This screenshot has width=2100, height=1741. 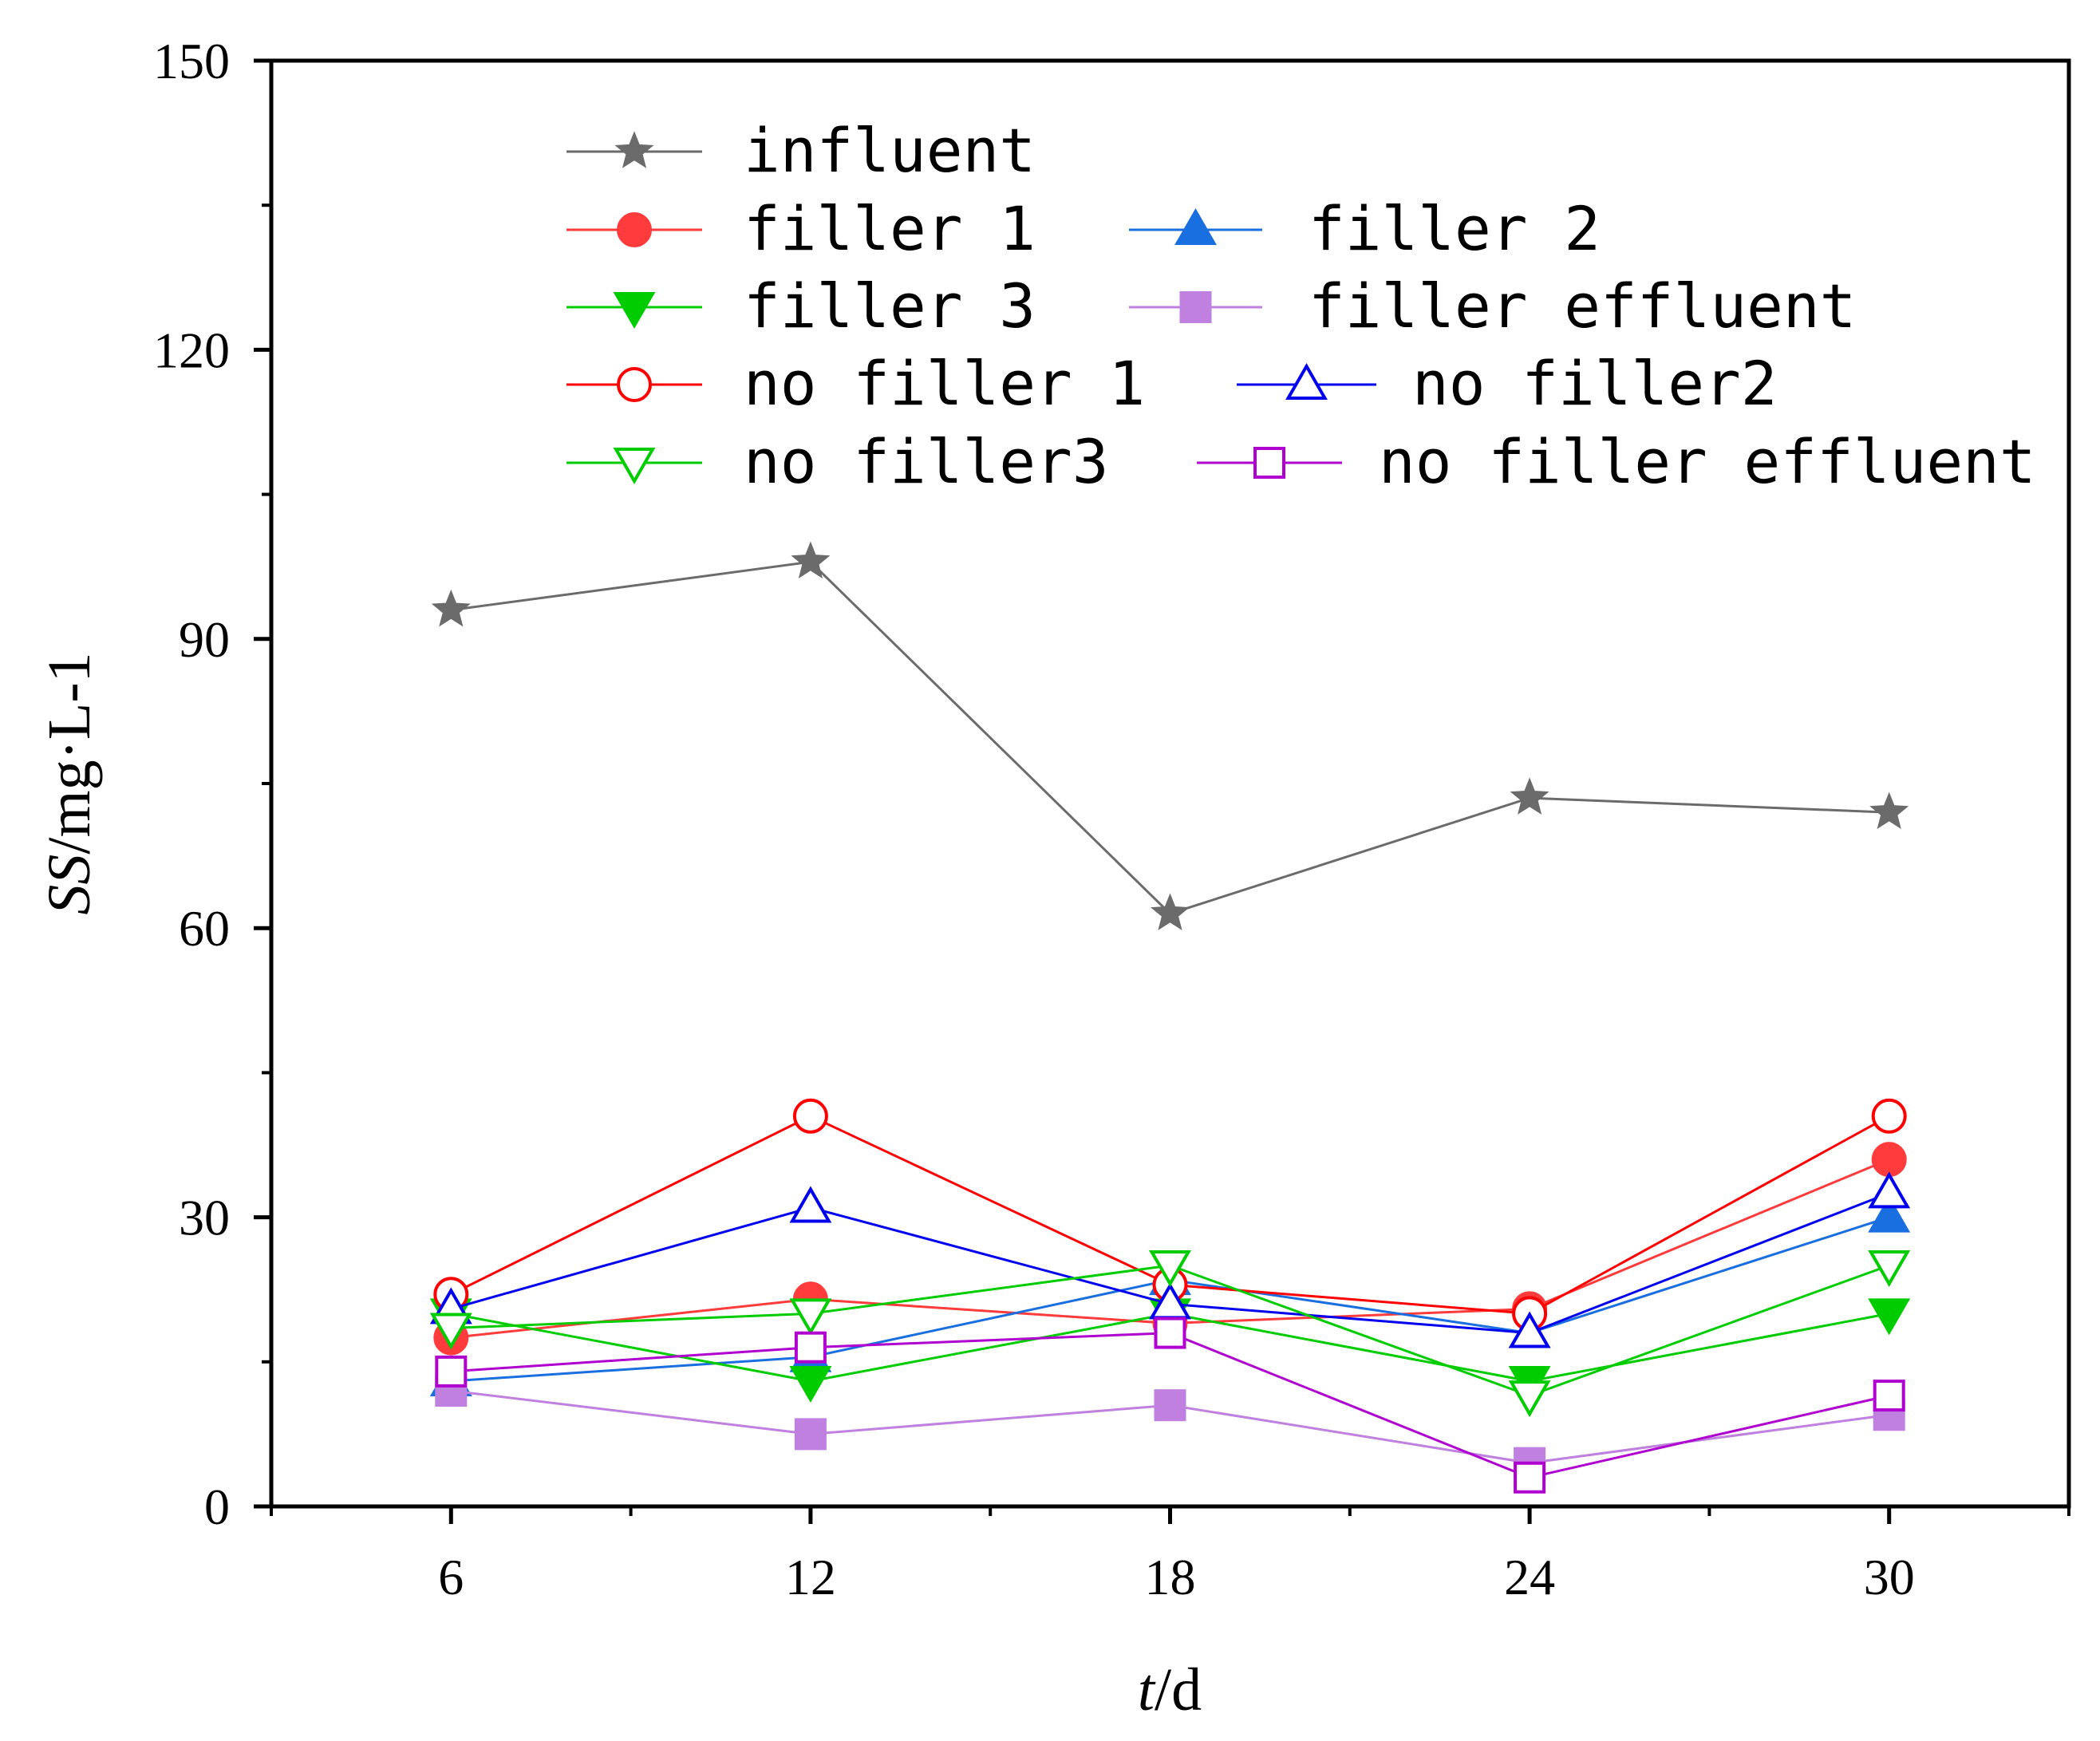 I want to click on legend-label-filler-1: filler 1, so click(x=890, y=228).